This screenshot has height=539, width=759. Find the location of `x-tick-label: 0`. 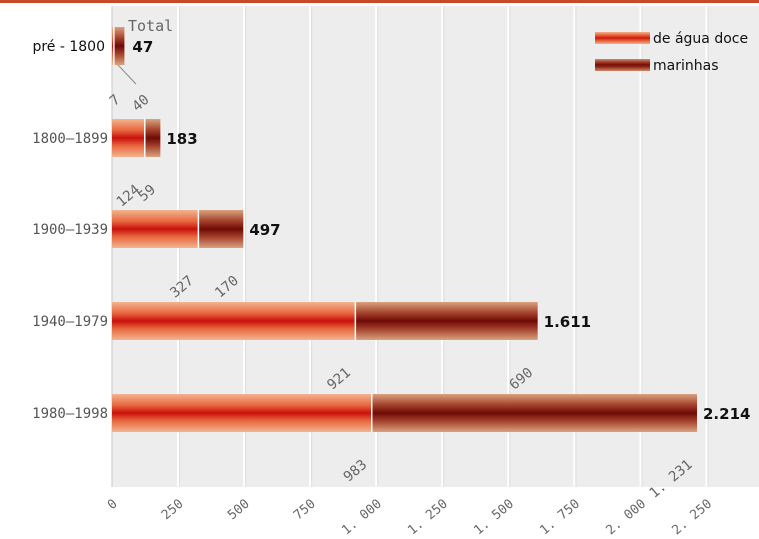

x-tick-label: 0 is located at coordinates (113, 505).